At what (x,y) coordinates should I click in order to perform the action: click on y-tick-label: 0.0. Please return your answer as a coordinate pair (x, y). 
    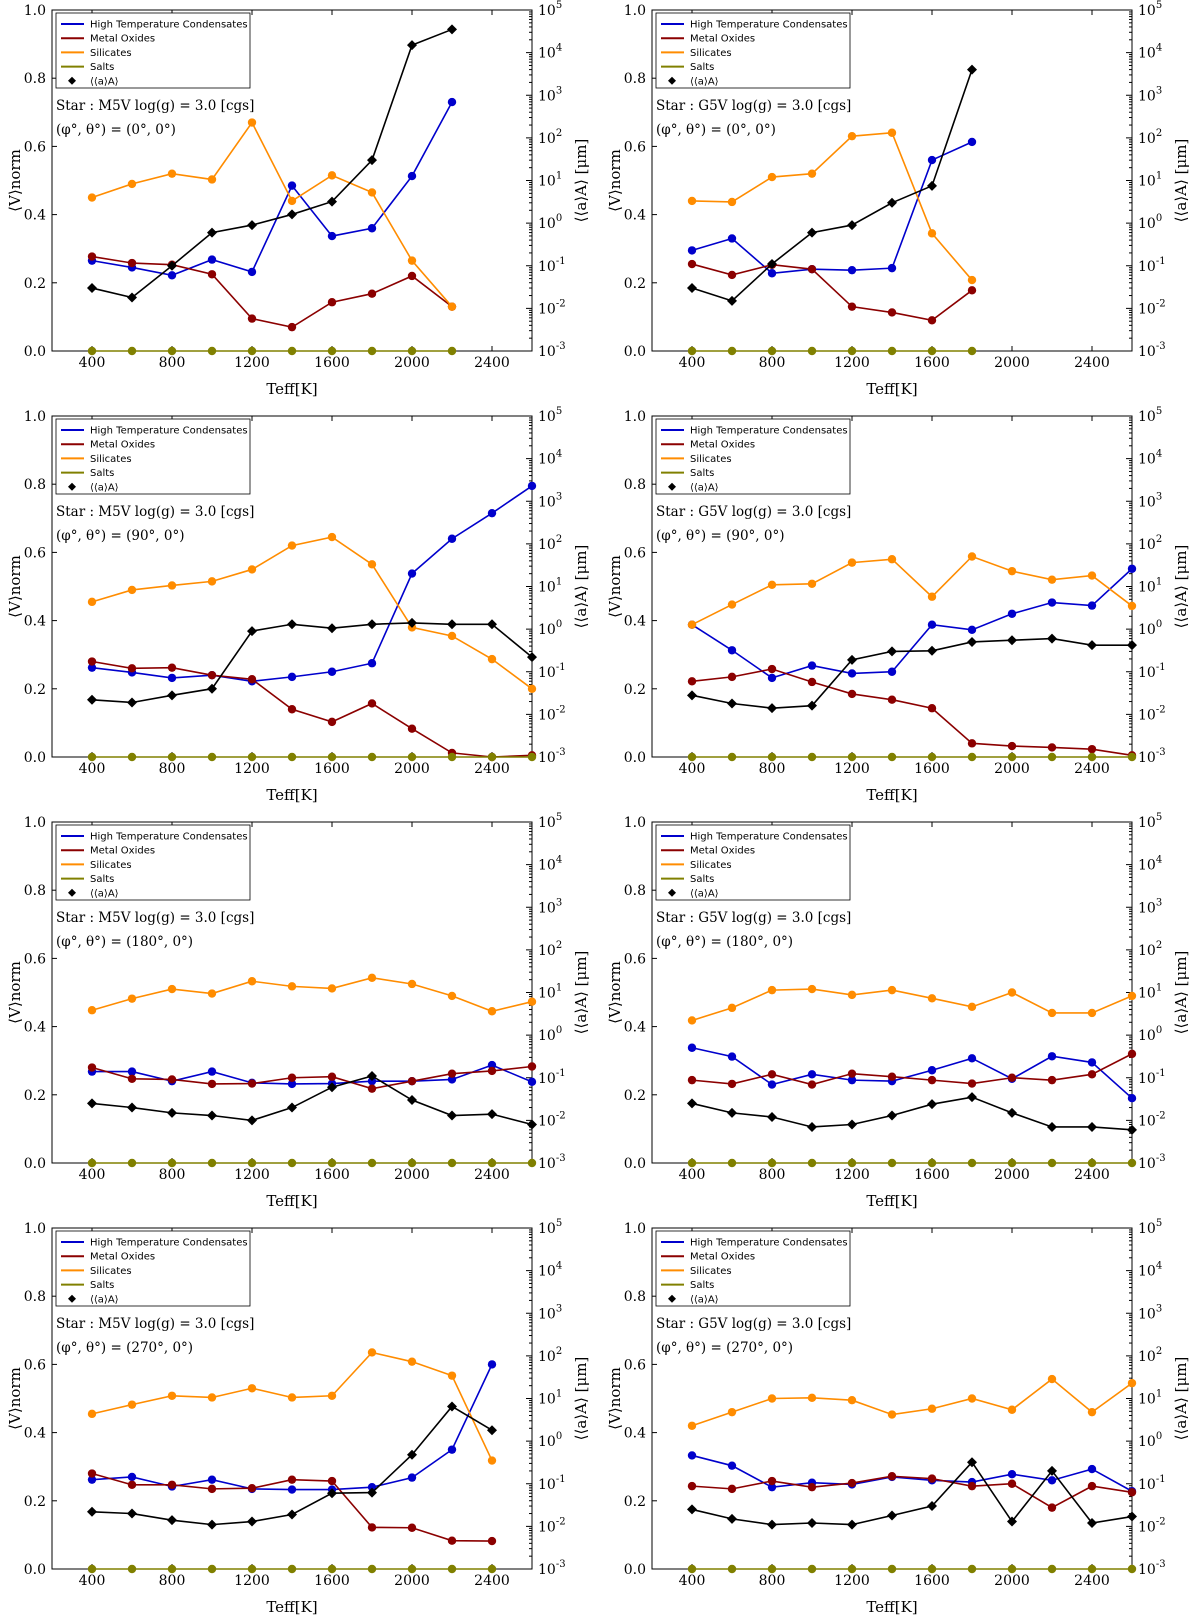
    Looking at the image, I should click on (635, 1570).